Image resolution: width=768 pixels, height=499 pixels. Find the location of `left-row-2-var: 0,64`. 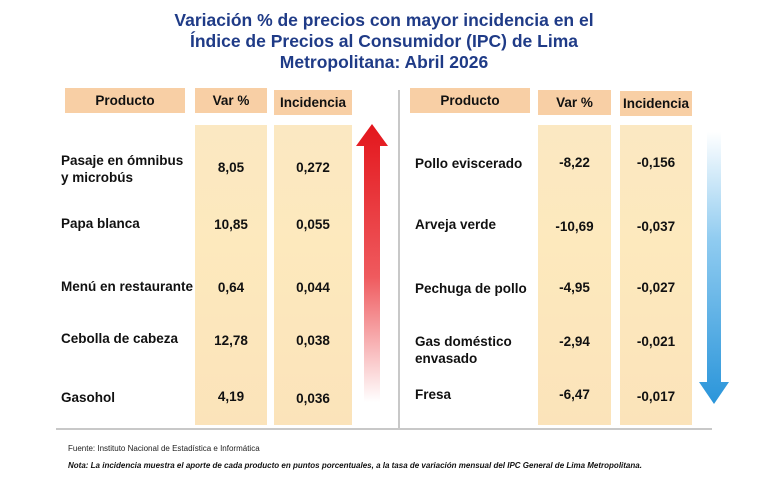

left-row-2-var: 0,64 is located at coordinates (231, 287).